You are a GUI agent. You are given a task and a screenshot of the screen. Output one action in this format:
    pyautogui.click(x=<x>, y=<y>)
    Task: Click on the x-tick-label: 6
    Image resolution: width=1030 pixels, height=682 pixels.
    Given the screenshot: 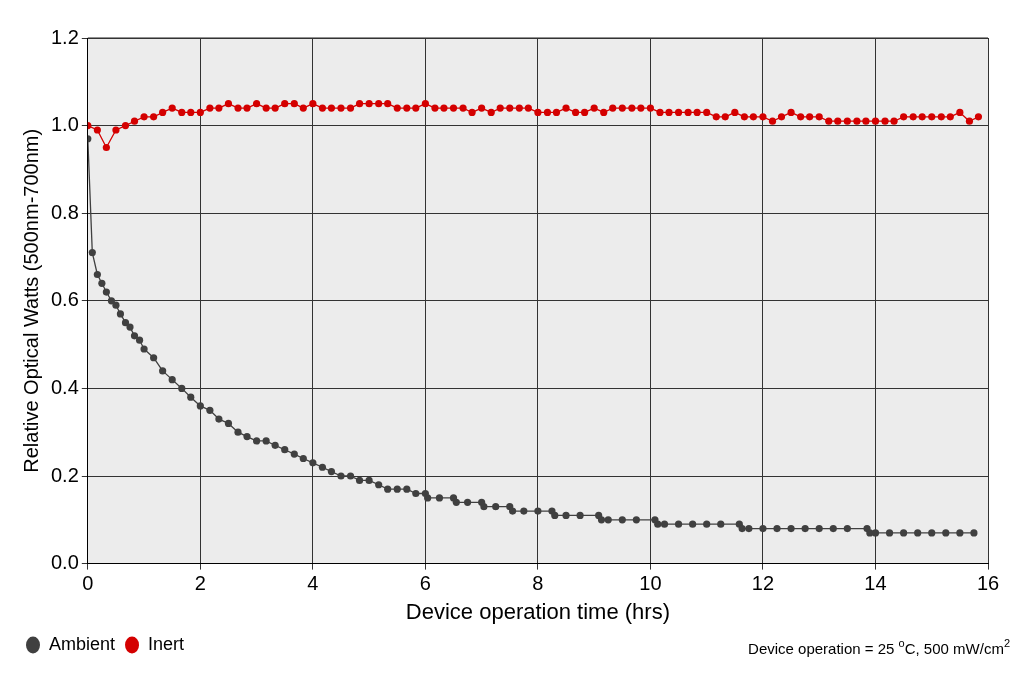 What is the action you would take?
    pyautogui.click(x=425, y=583)
    